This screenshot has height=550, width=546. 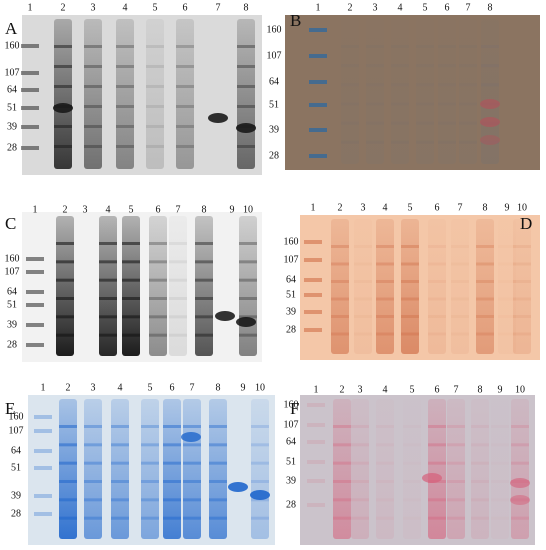 What do you see at coordinates (340, 207) in the screenshot?
I see `lane-label: 2` at bounding box center [340, 207].